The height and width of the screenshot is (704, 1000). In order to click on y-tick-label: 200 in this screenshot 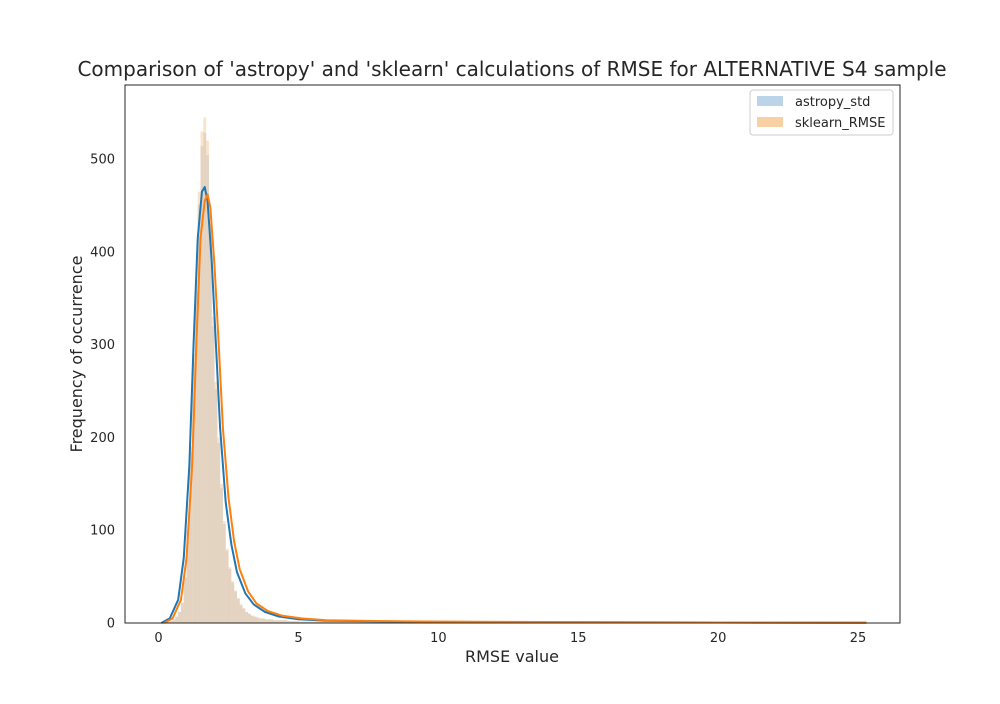, I will do `click(102, 438)`.